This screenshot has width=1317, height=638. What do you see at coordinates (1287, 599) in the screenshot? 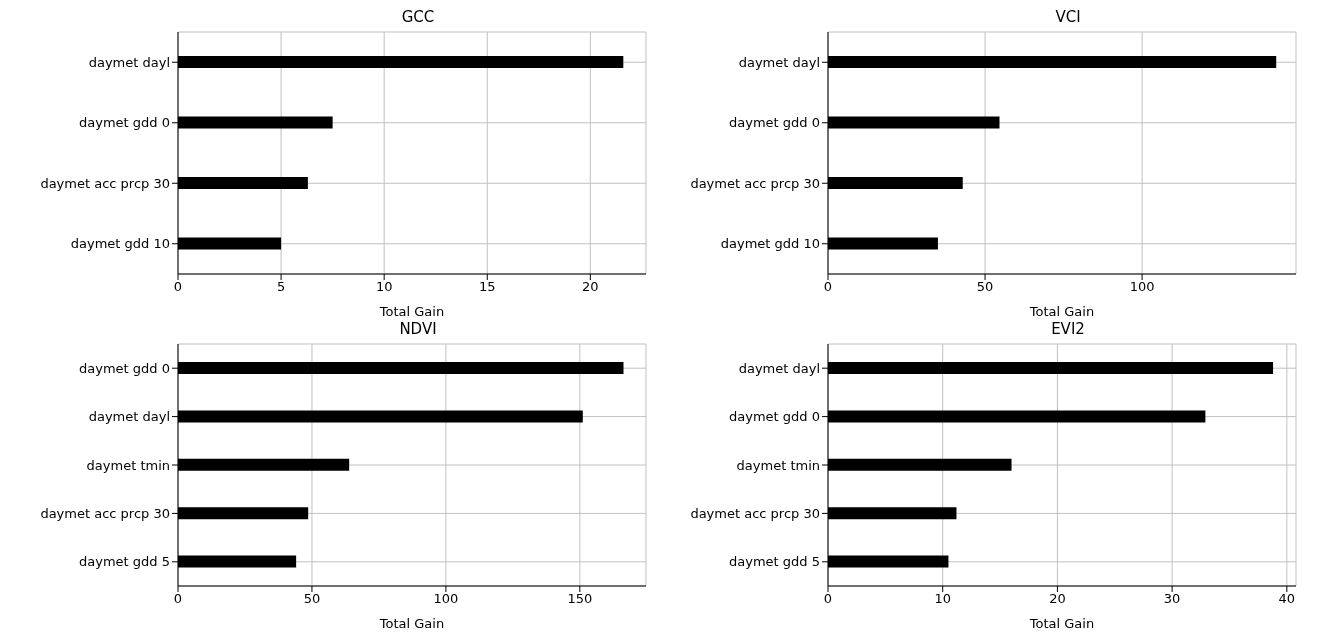
I see `x-tick-label: 40` at bounding box center [1287, 599].